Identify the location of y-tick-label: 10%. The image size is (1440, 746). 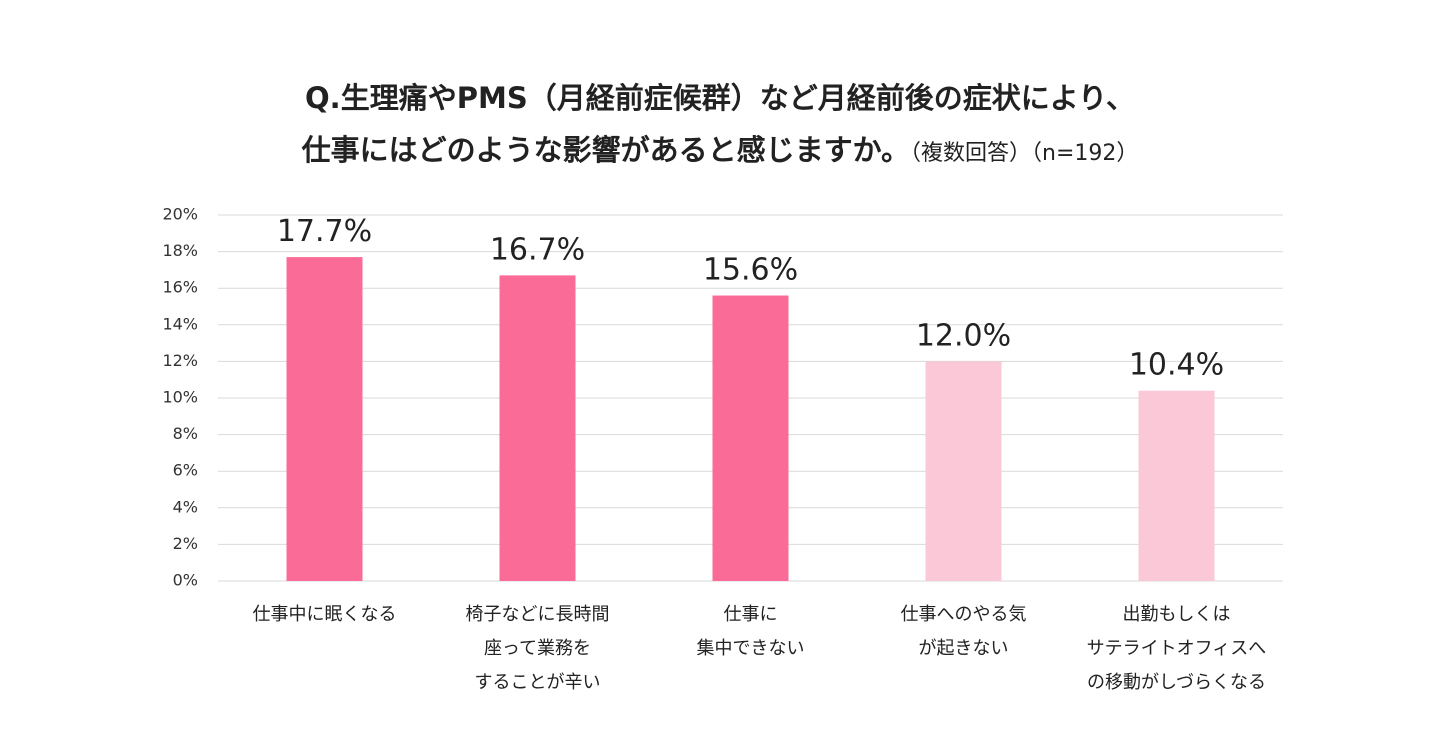
(180, 397).